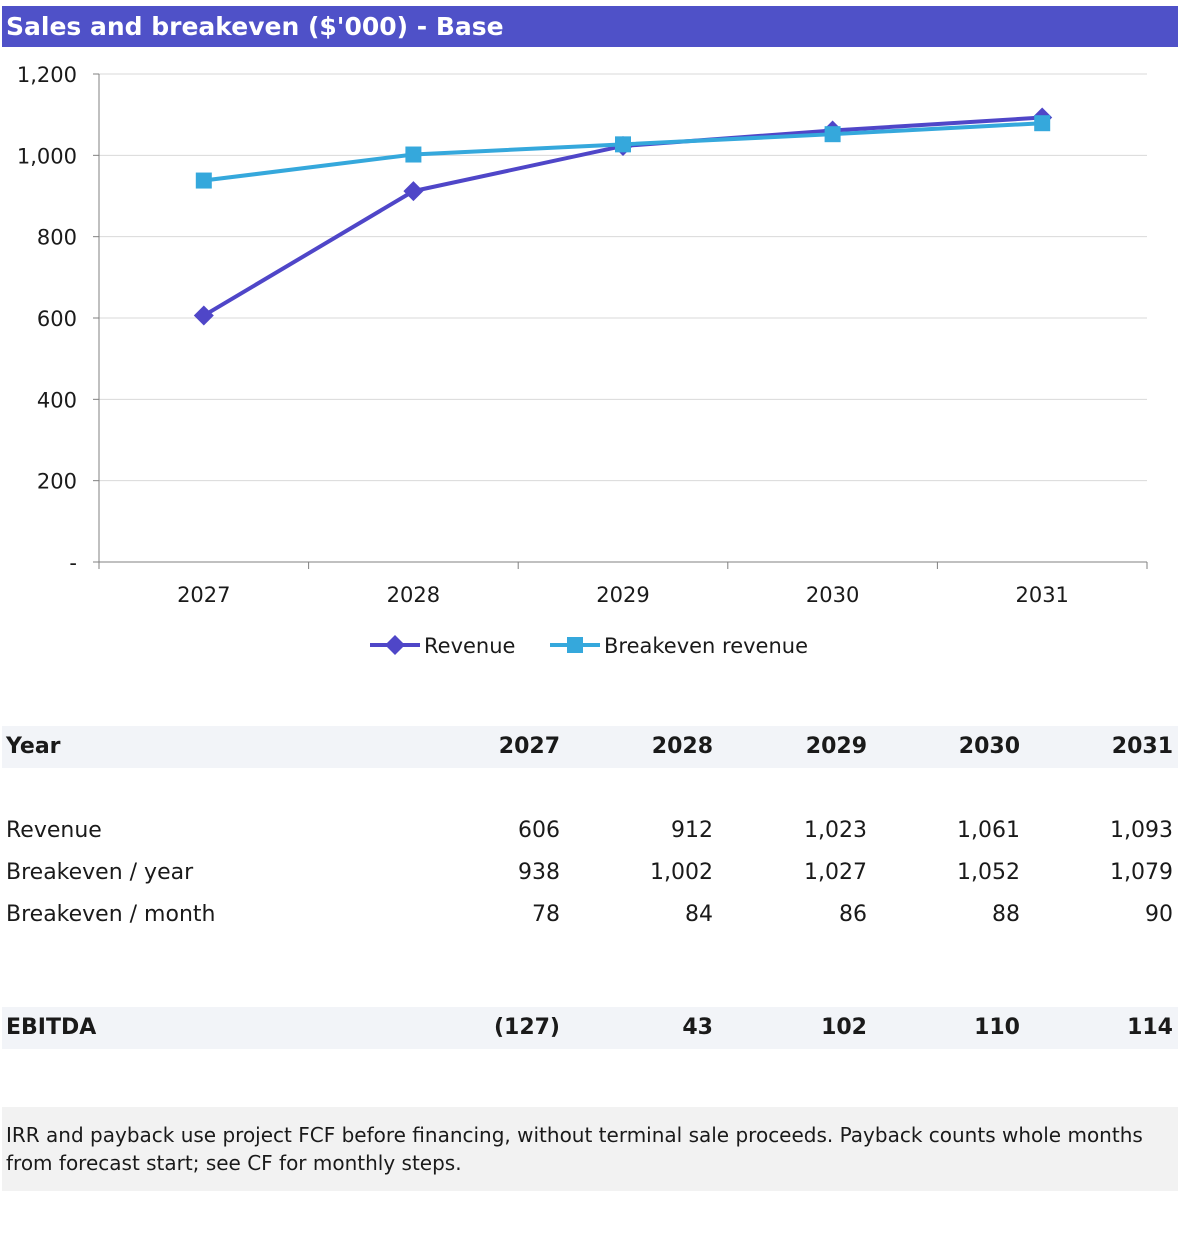 The height and width of the screenshot is (1235, 1200). What do you see at coordinates (203, 595) in the screenshot?
I see `x-tick-label: 2027` at bounding box center [203, 595].